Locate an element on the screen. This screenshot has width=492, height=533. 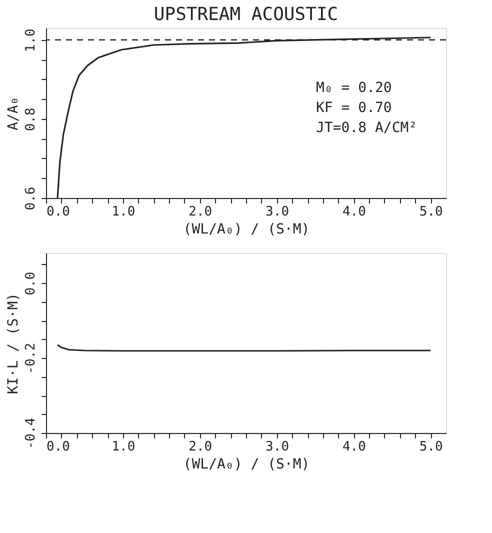
chart-title: UPSTREAM ACOUSTIC is located at coordinates (246, 14).